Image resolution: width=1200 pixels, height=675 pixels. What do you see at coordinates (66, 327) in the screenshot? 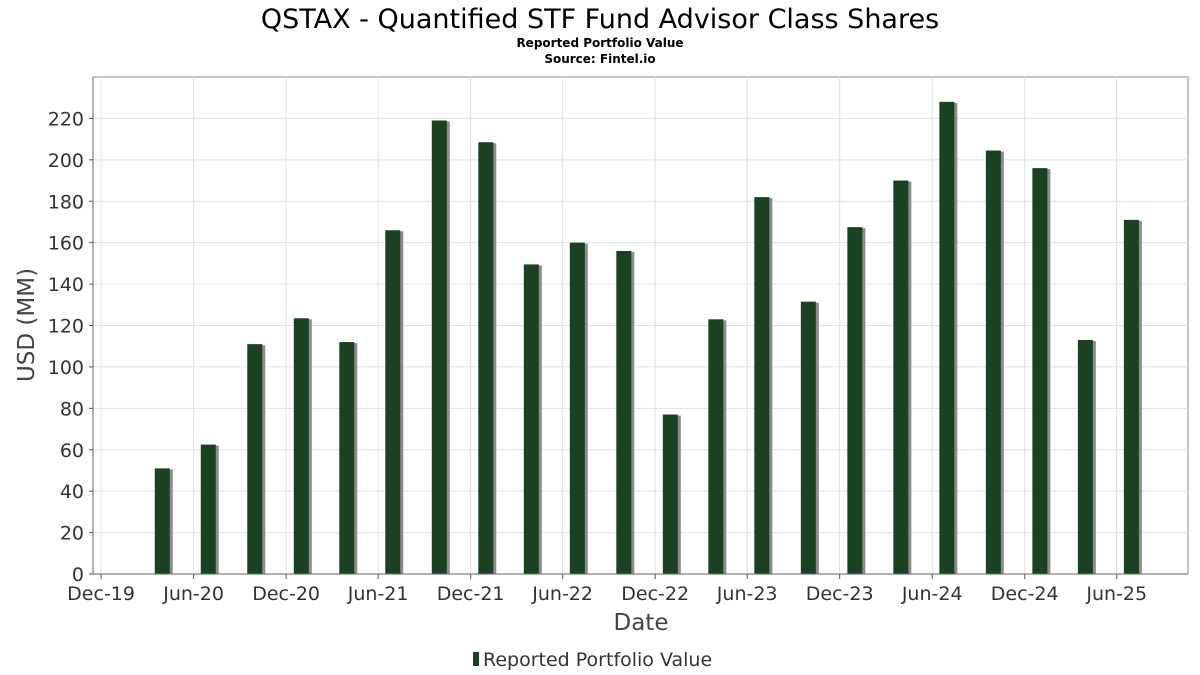
I see `y-tick-label: 120` at bounding box center [66, 327].